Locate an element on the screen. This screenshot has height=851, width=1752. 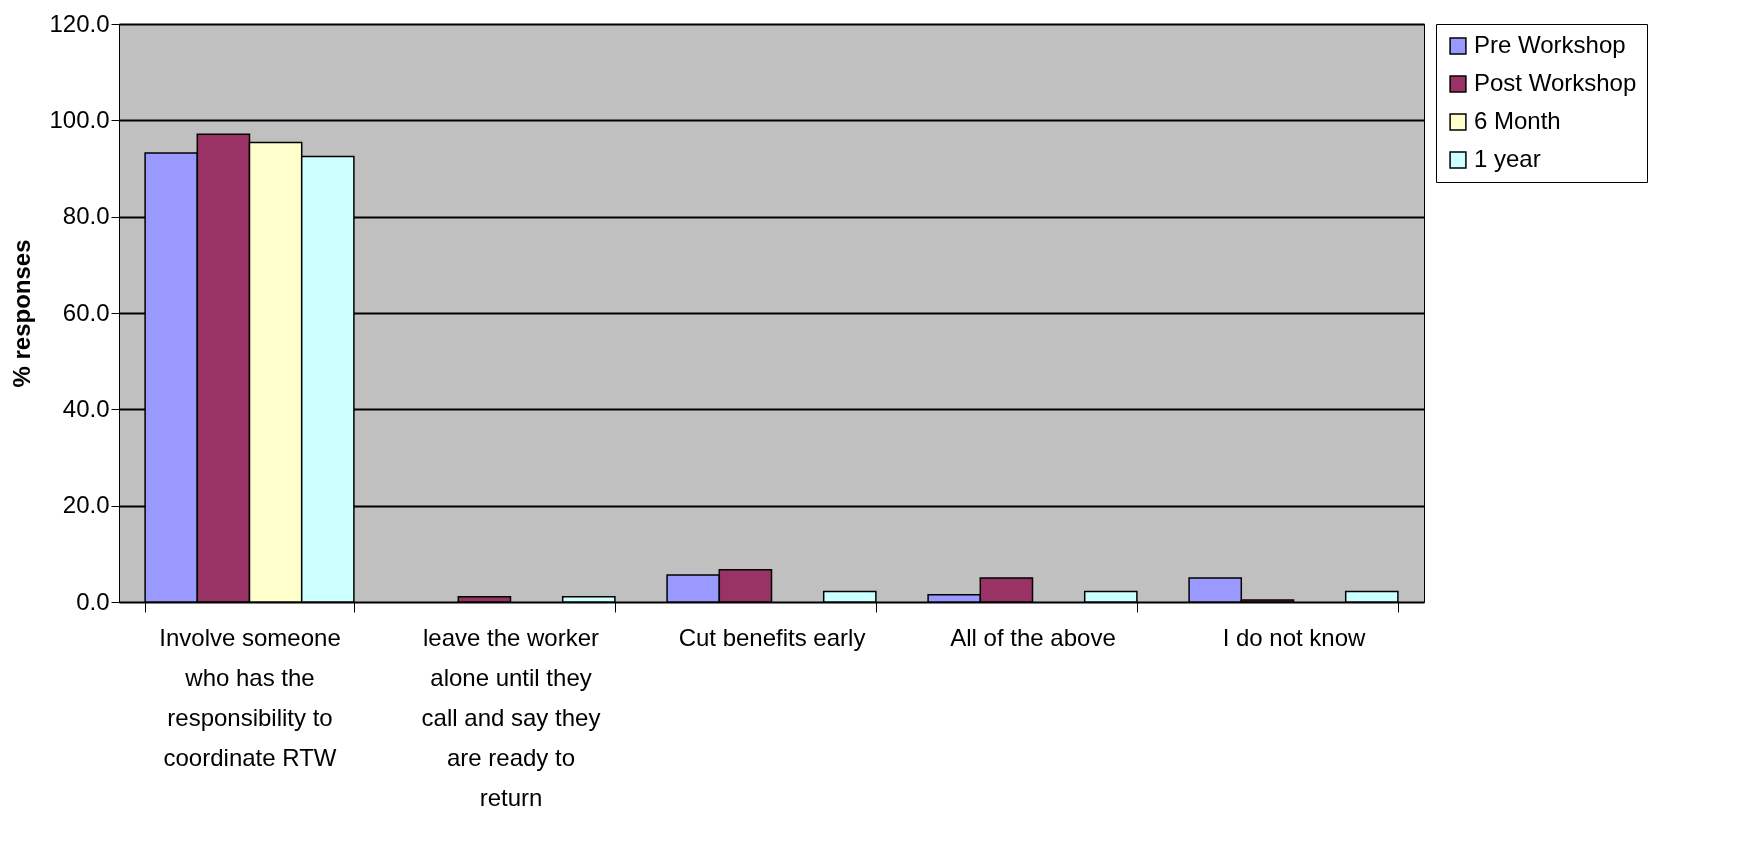
x-tick-label: leave the worker alone until they call and say they are ready to return is located at coordinates (511, 717).